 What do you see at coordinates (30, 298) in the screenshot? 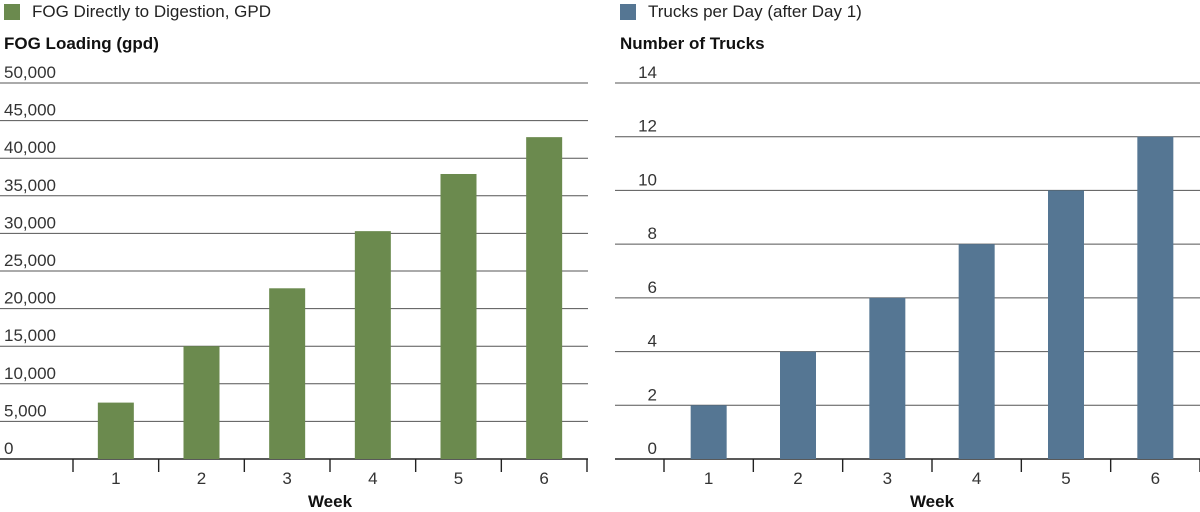
I see `y-tick-label: 20,000` at bounding box center [30, 298].